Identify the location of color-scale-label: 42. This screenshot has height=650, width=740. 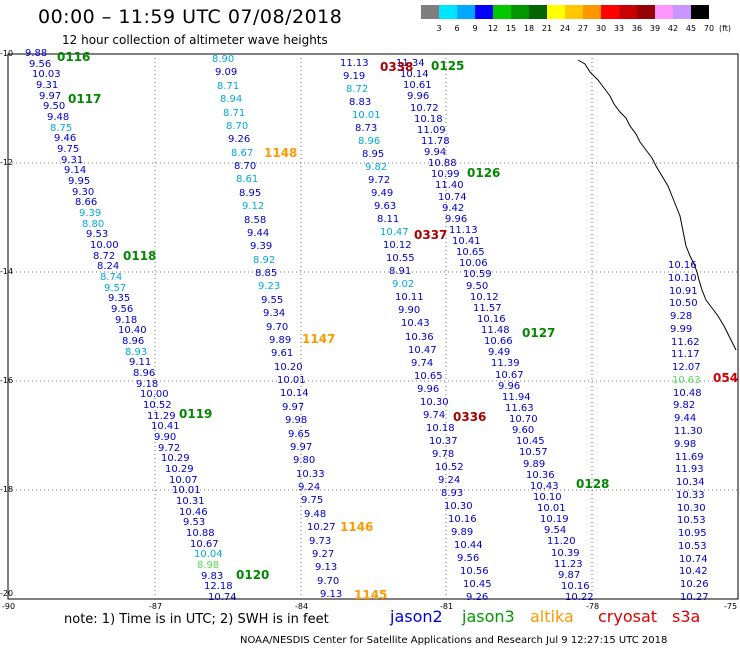
(673, 28).